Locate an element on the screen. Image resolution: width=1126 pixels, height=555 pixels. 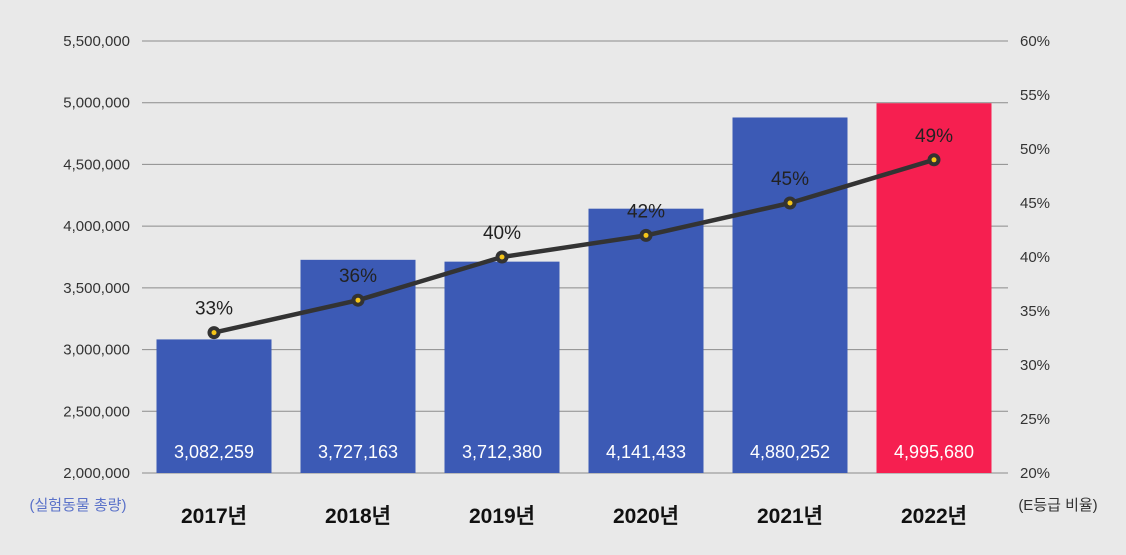
y2-tick-label: 20% is located at coordinates (1035, 473).